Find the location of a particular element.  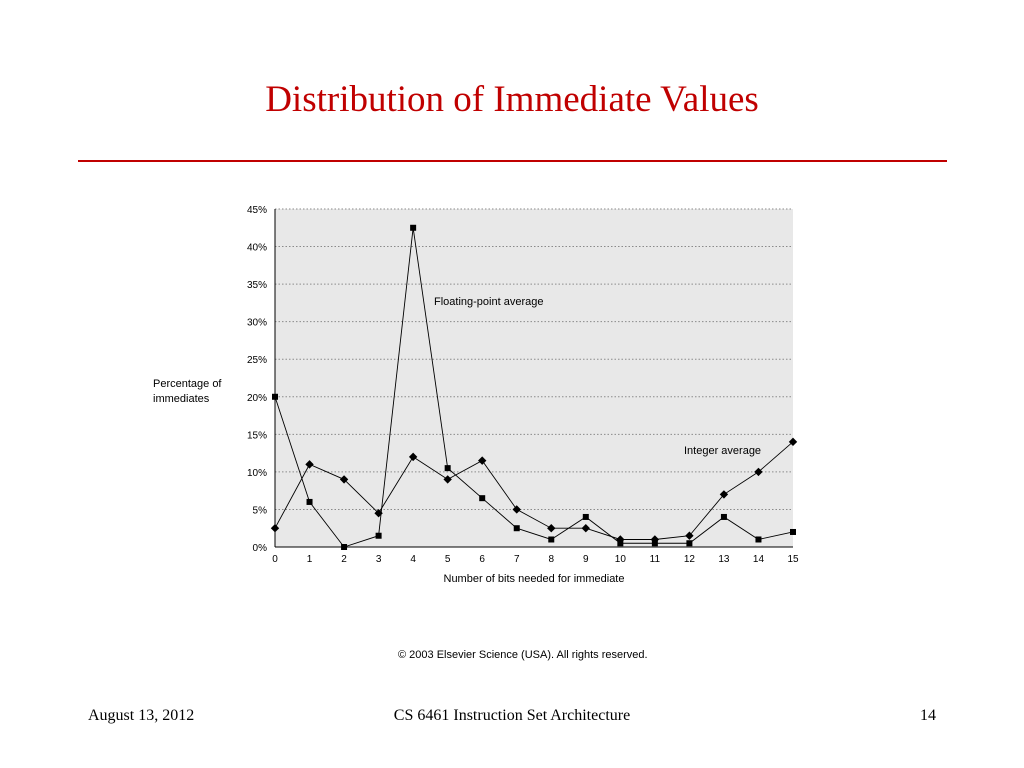

x-tick-label-2: 2 is located at coordinates (344, 559).